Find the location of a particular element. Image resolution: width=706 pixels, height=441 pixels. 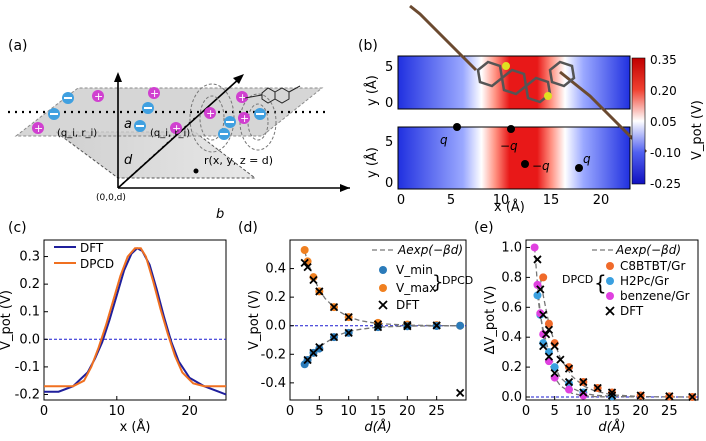

legend-vmax: V_max is located at coordinates (416, 288).